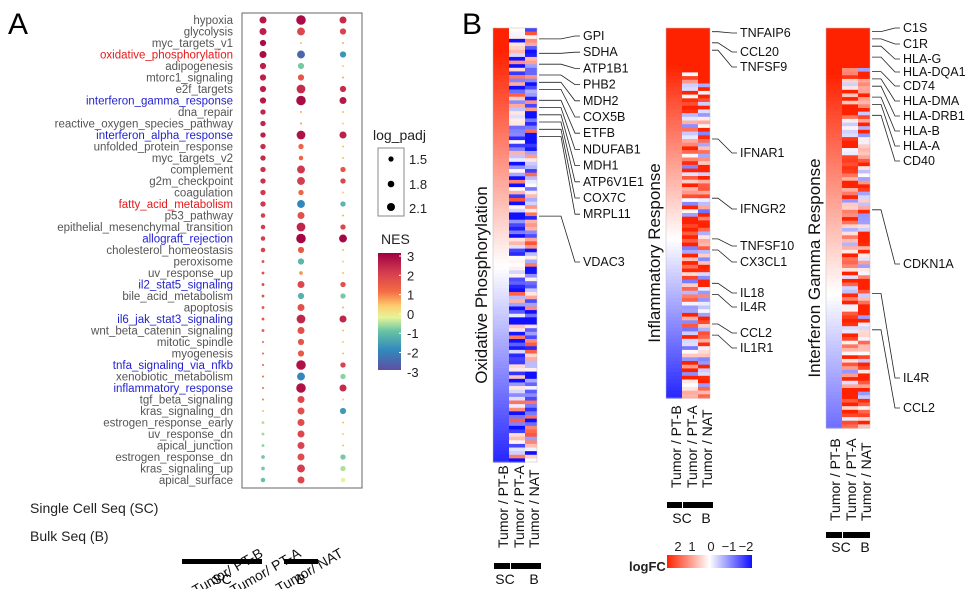 The height and width of the screenshot is (589, 975). Describe the element at coordinates (199, 217) in the screenshot. I see `pathway-label: p53_pathway` at that location.